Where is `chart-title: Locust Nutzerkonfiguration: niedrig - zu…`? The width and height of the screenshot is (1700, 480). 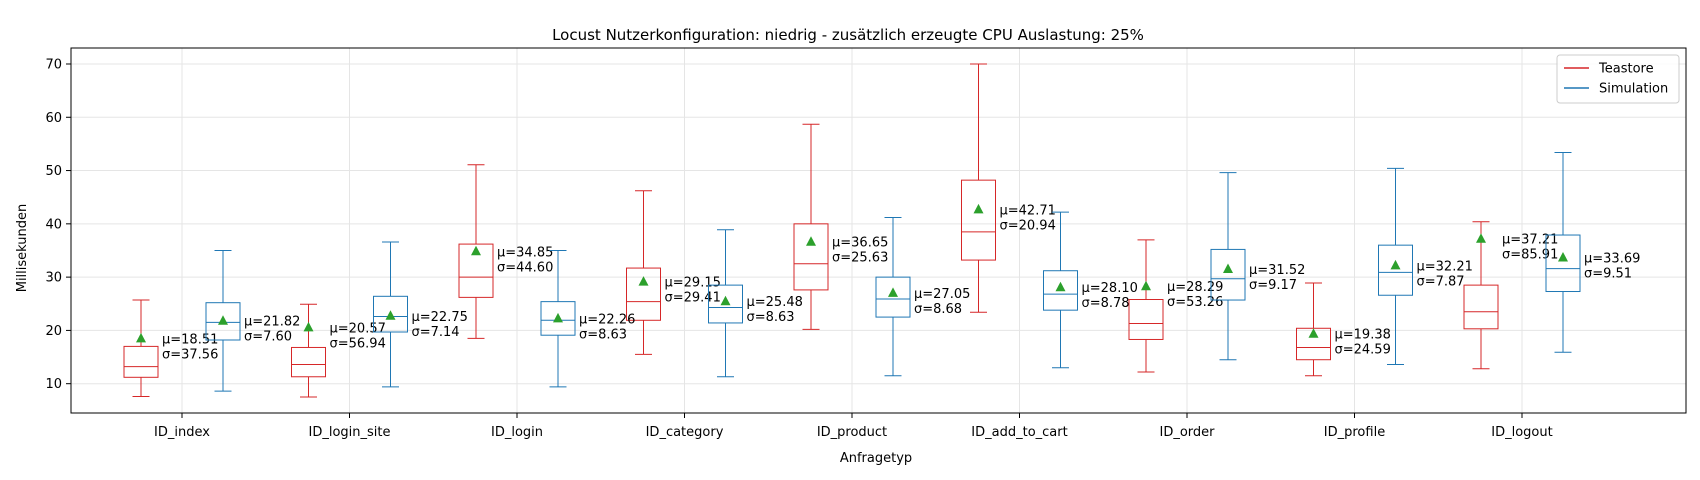
chart-title: Locust Nutzerkonfiguration: niedrig - zu… is located at coordinates (848, 35).